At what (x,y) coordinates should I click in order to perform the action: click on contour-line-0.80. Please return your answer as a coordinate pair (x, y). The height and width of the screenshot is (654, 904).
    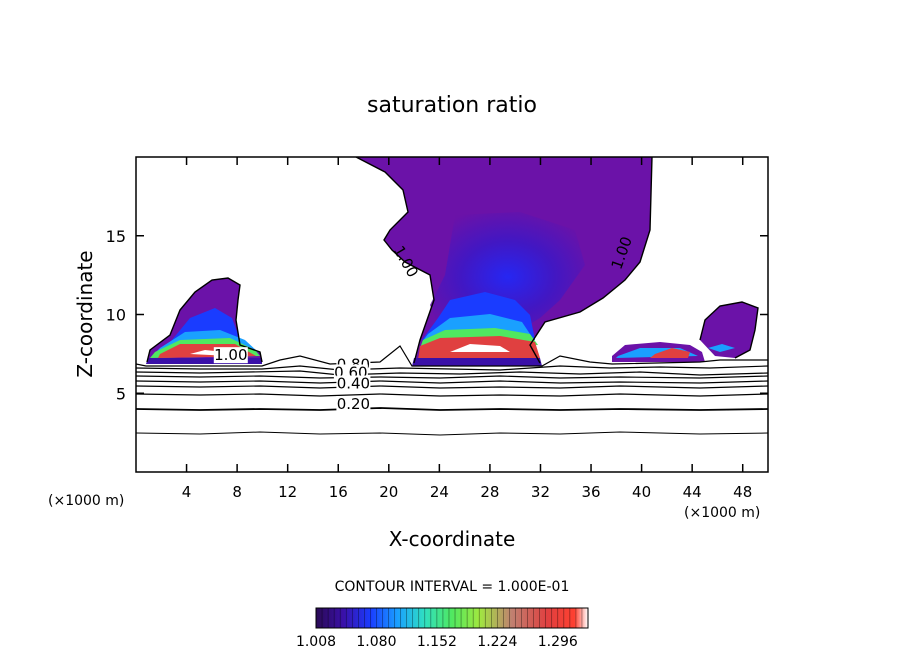
    Looking at the image, I should click on (452, 368).